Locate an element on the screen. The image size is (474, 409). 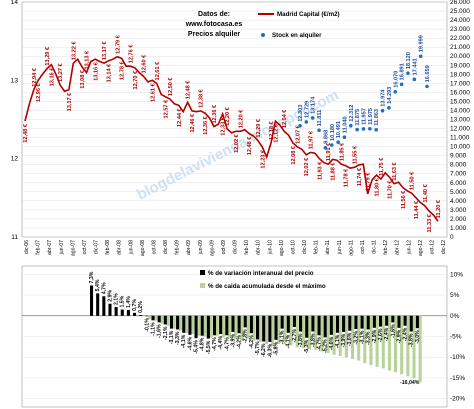
right-tick-label: 18.000 is located at coordinates (460, 74).